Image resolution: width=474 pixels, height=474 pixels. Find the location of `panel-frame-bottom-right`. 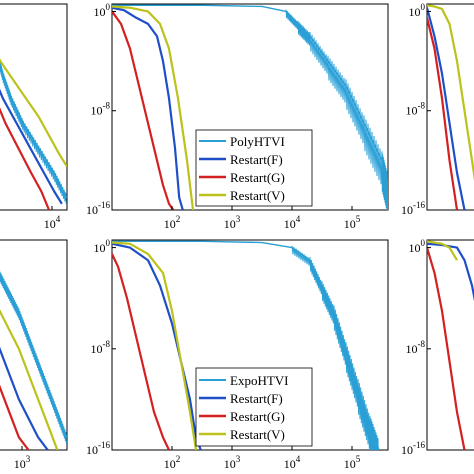

panel-frame-bottom-right is located at coordinates (450, 345).